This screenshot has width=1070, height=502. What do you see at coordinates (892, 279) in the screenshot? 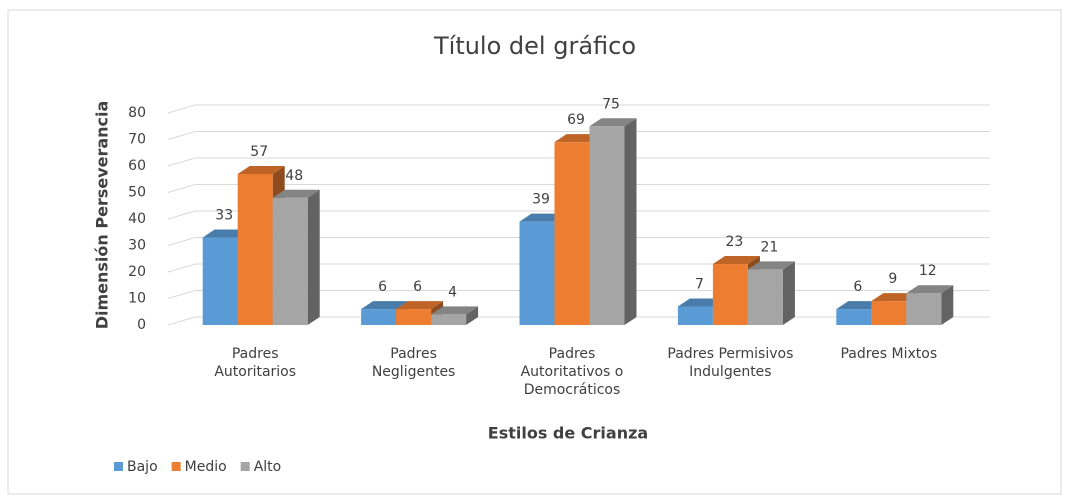
I see `data-label: 9` at bounding box center [892, 279].